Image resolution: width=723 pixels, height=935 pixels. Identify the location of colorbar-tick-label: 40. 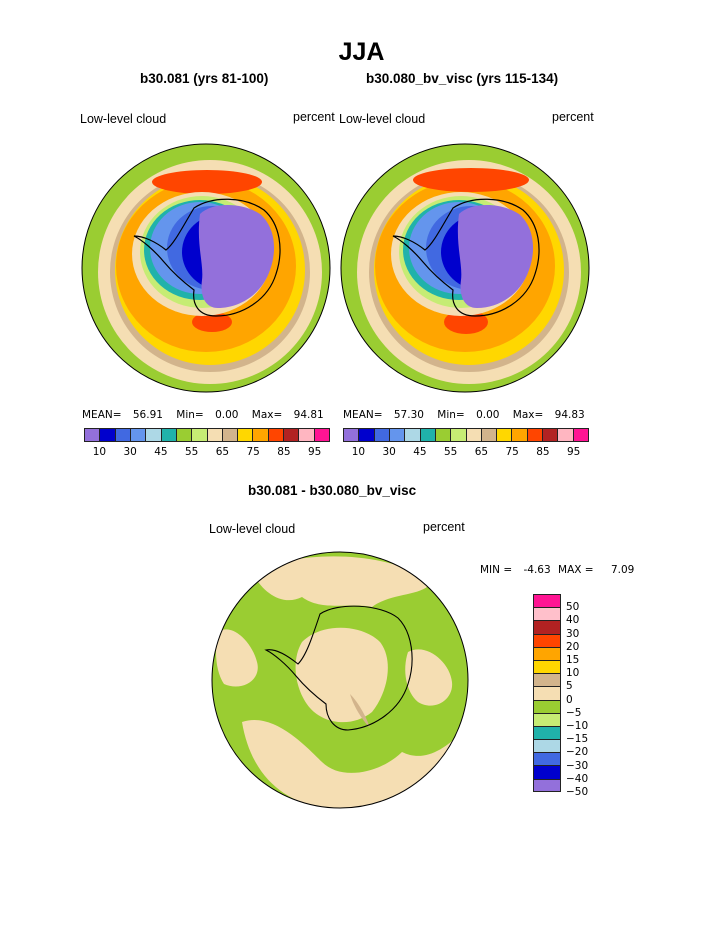
(573, 620).